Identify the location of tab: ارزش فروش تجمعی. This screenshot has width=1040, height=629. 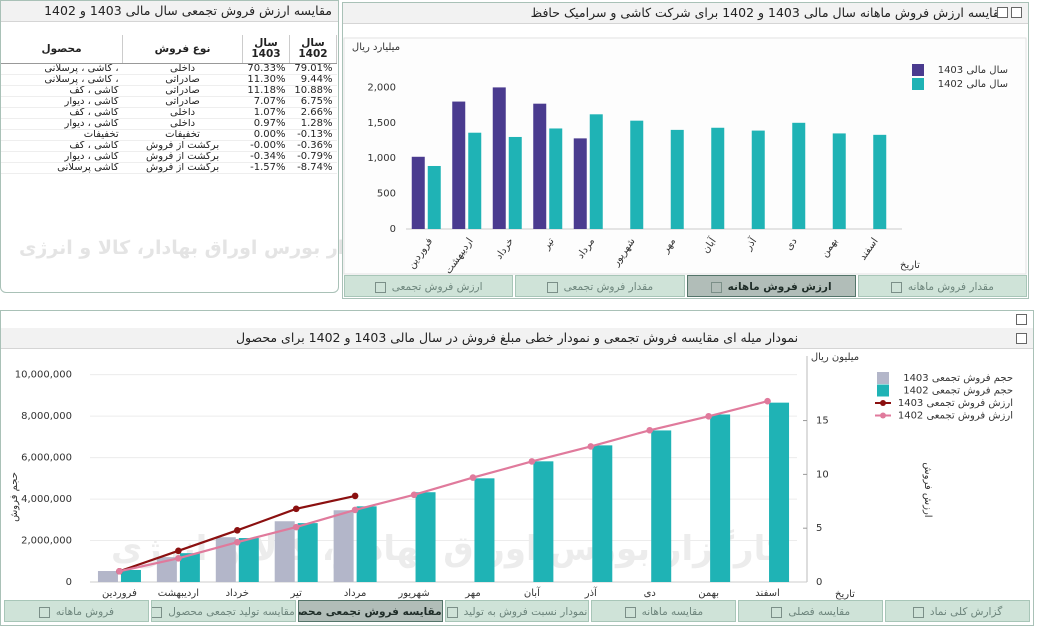
(429, 286).